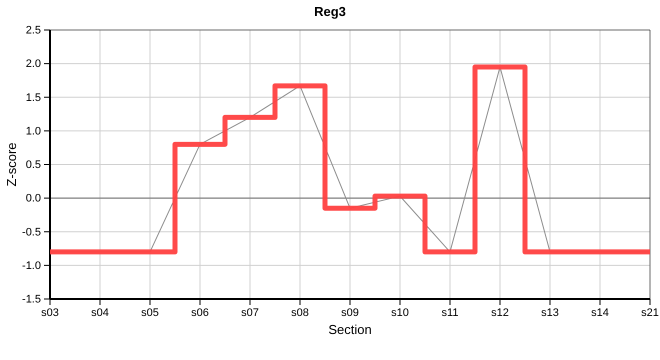 This screenshot has width=660, height=360. I want to click on x-axis-title: Section, so click(350, 329).